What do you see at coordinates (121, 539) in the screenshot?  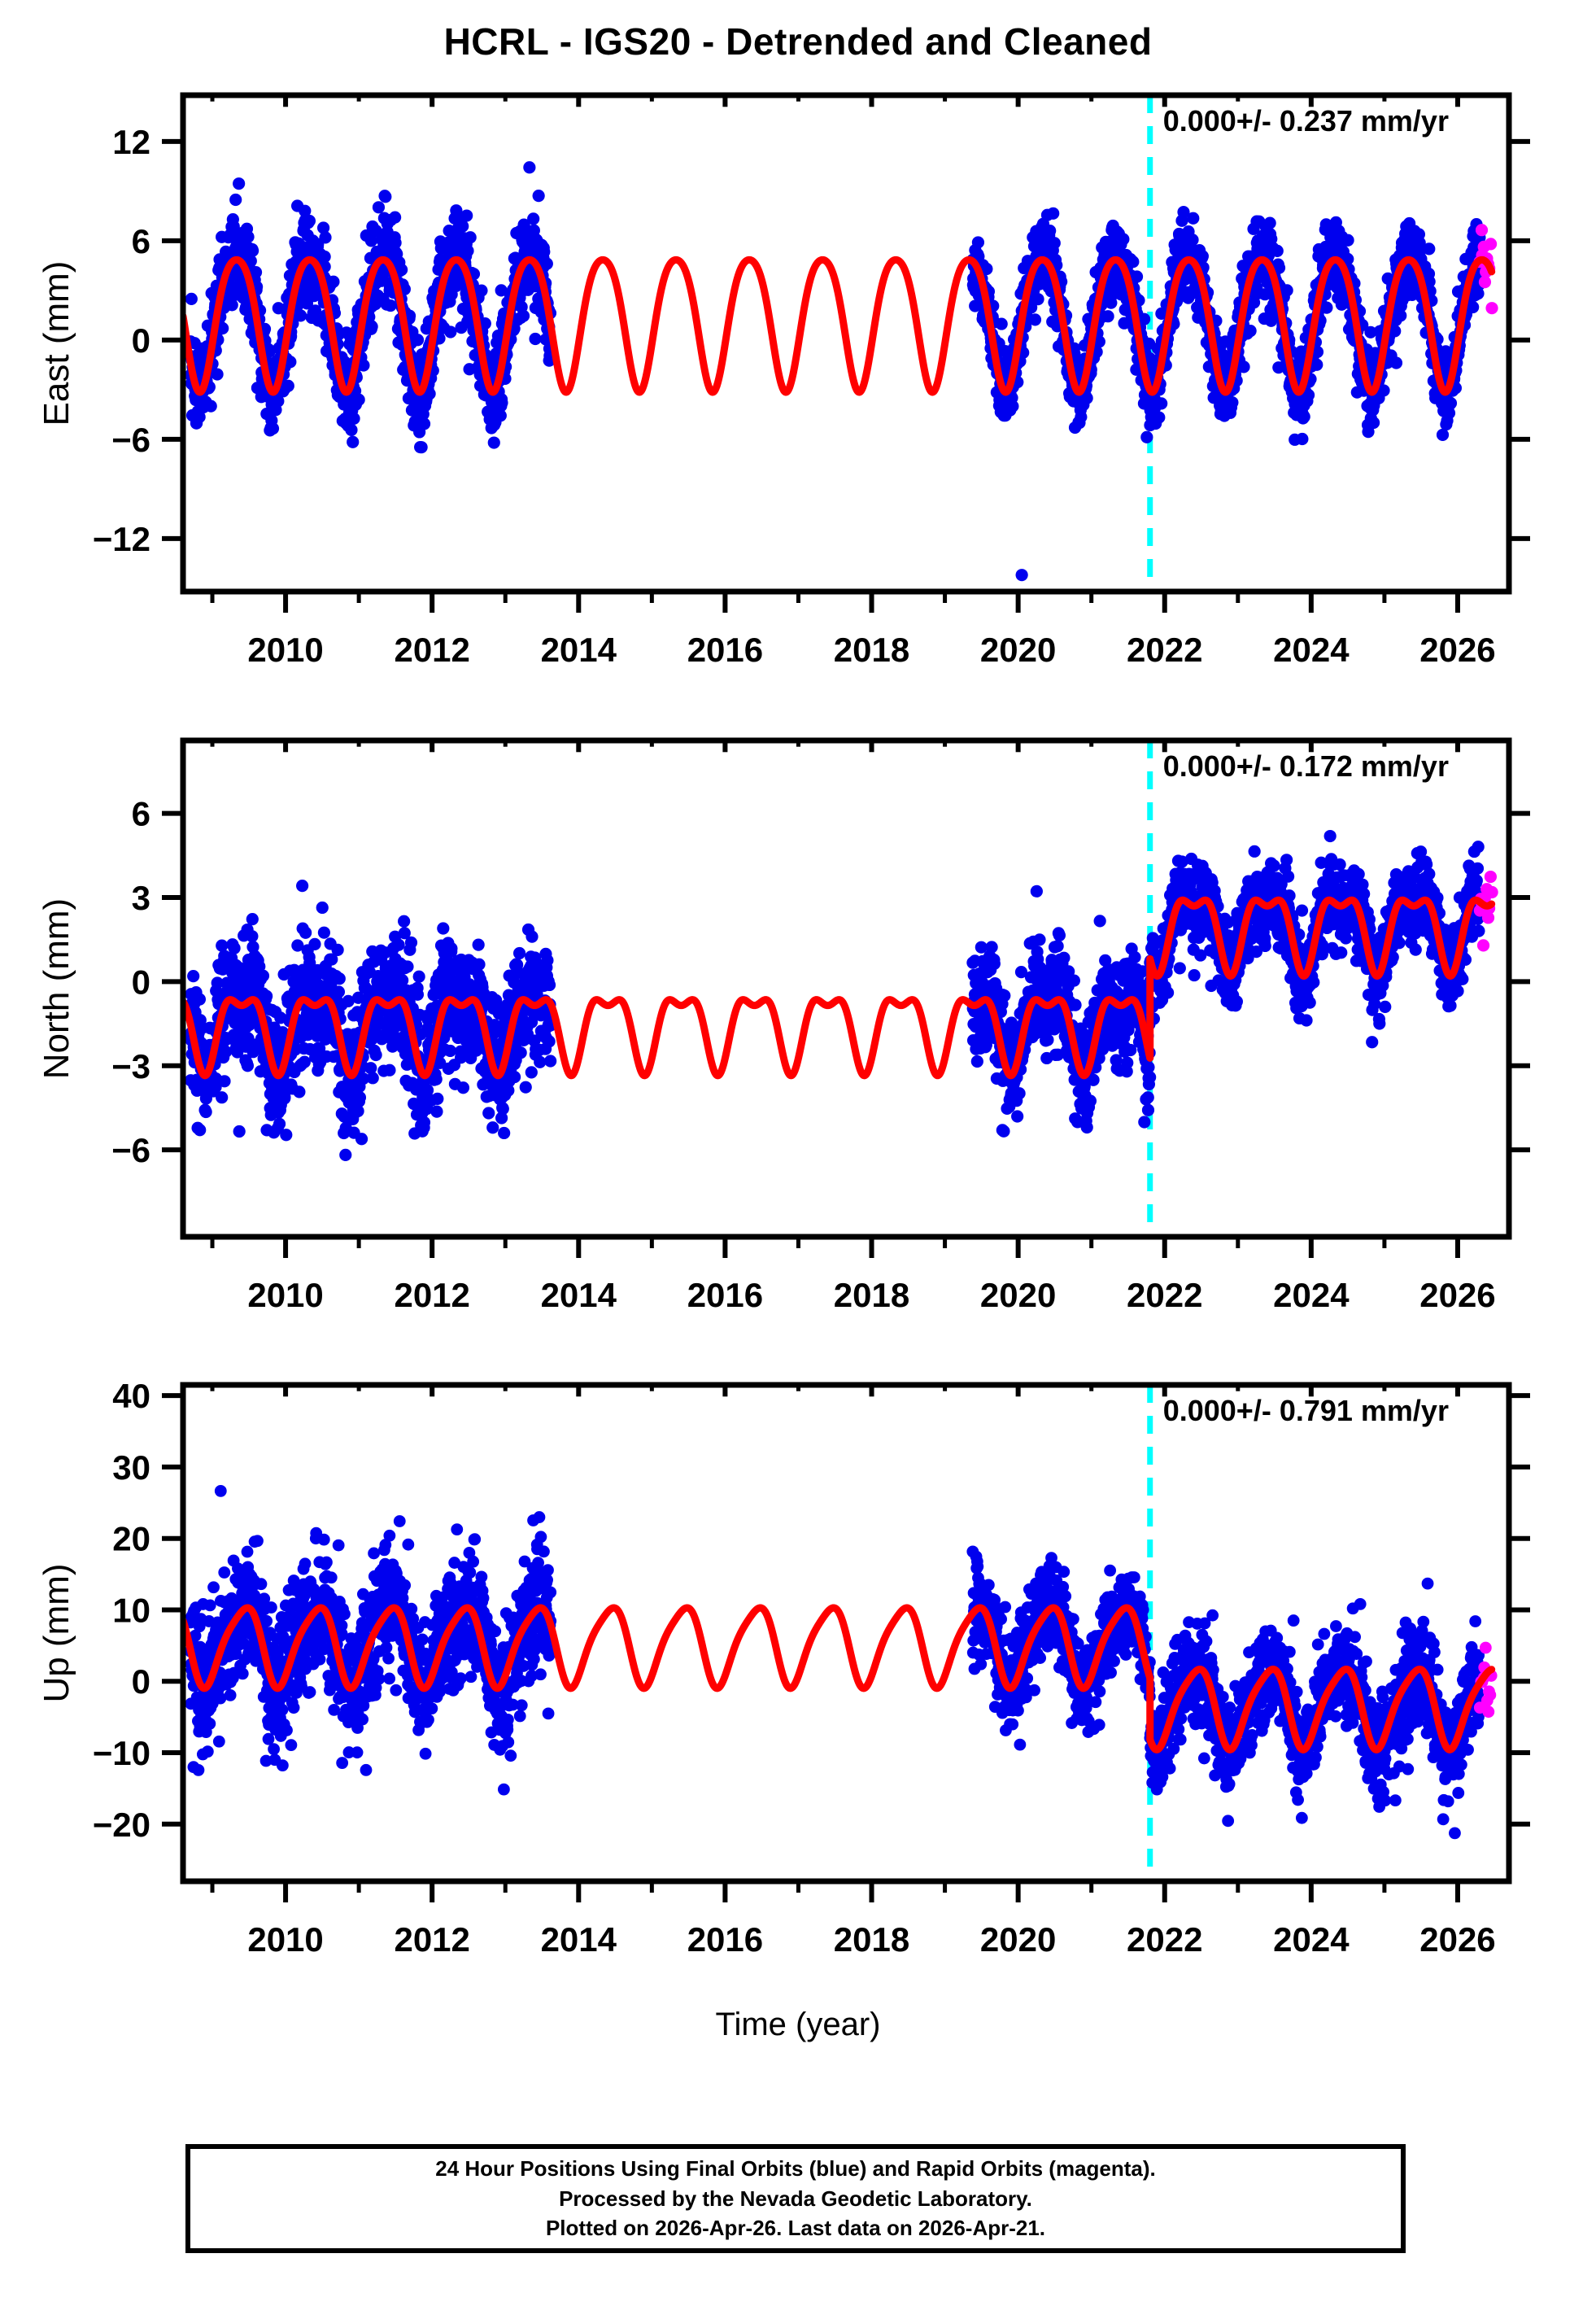 I see `y-tick-label: −12` at bounding box center [121, 539].